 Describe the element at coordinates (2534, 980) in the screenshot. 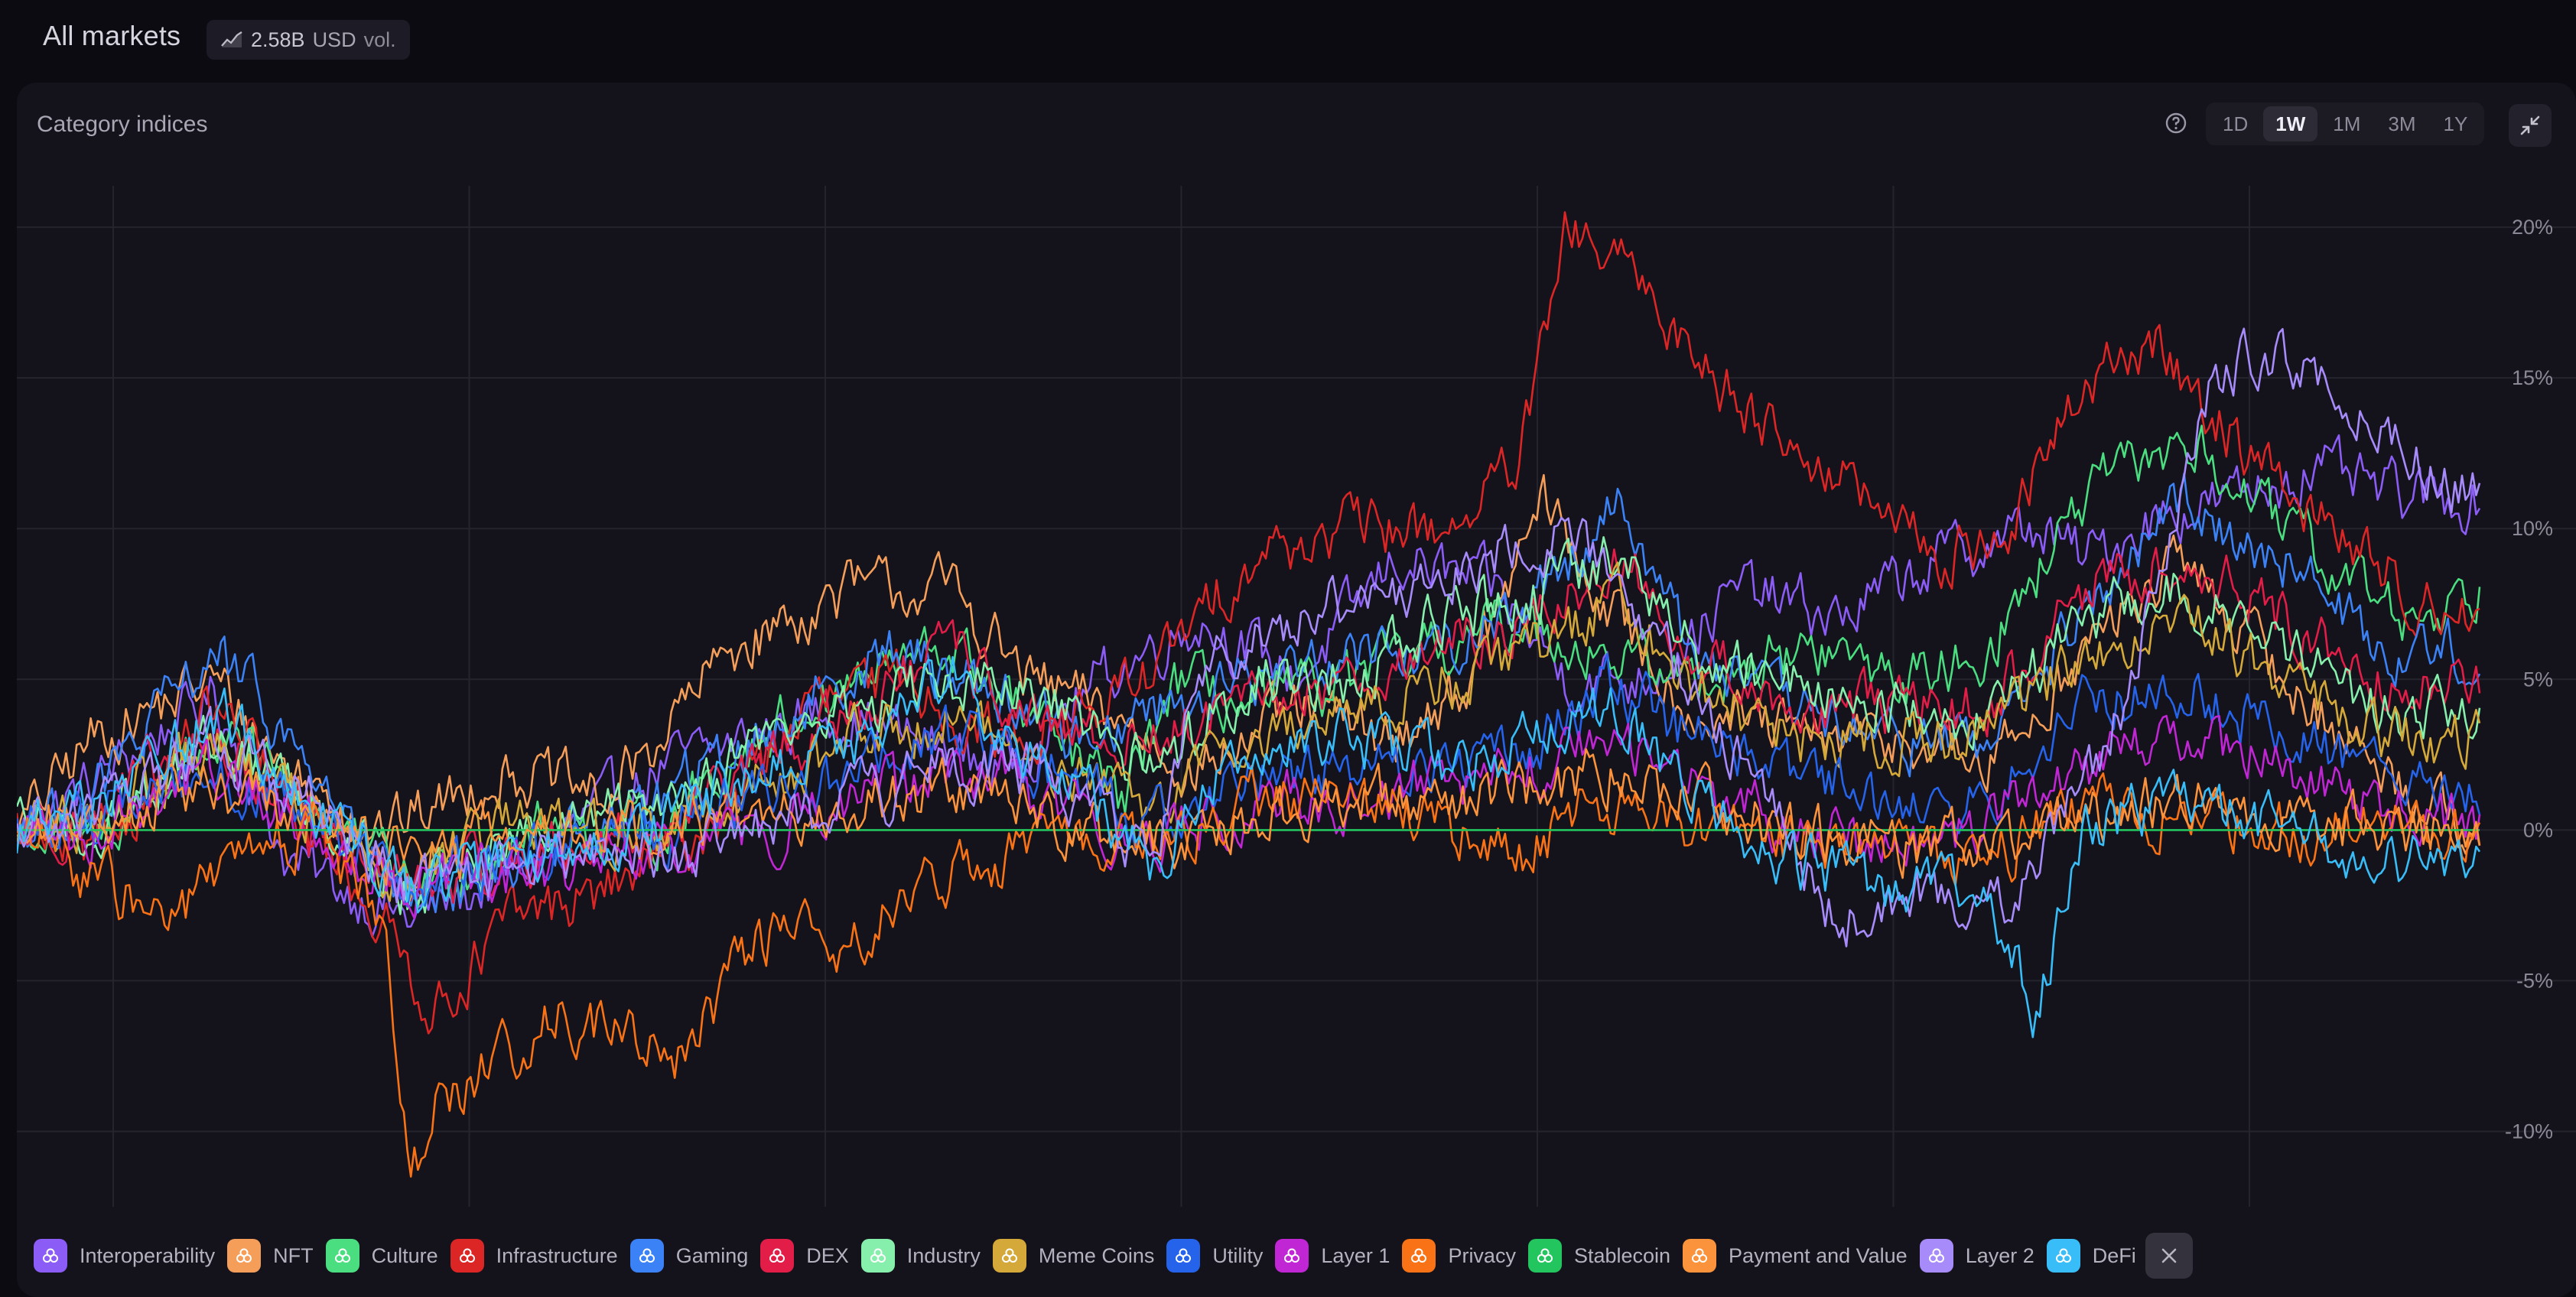

I see `y-tick-label: -5%` at that location.